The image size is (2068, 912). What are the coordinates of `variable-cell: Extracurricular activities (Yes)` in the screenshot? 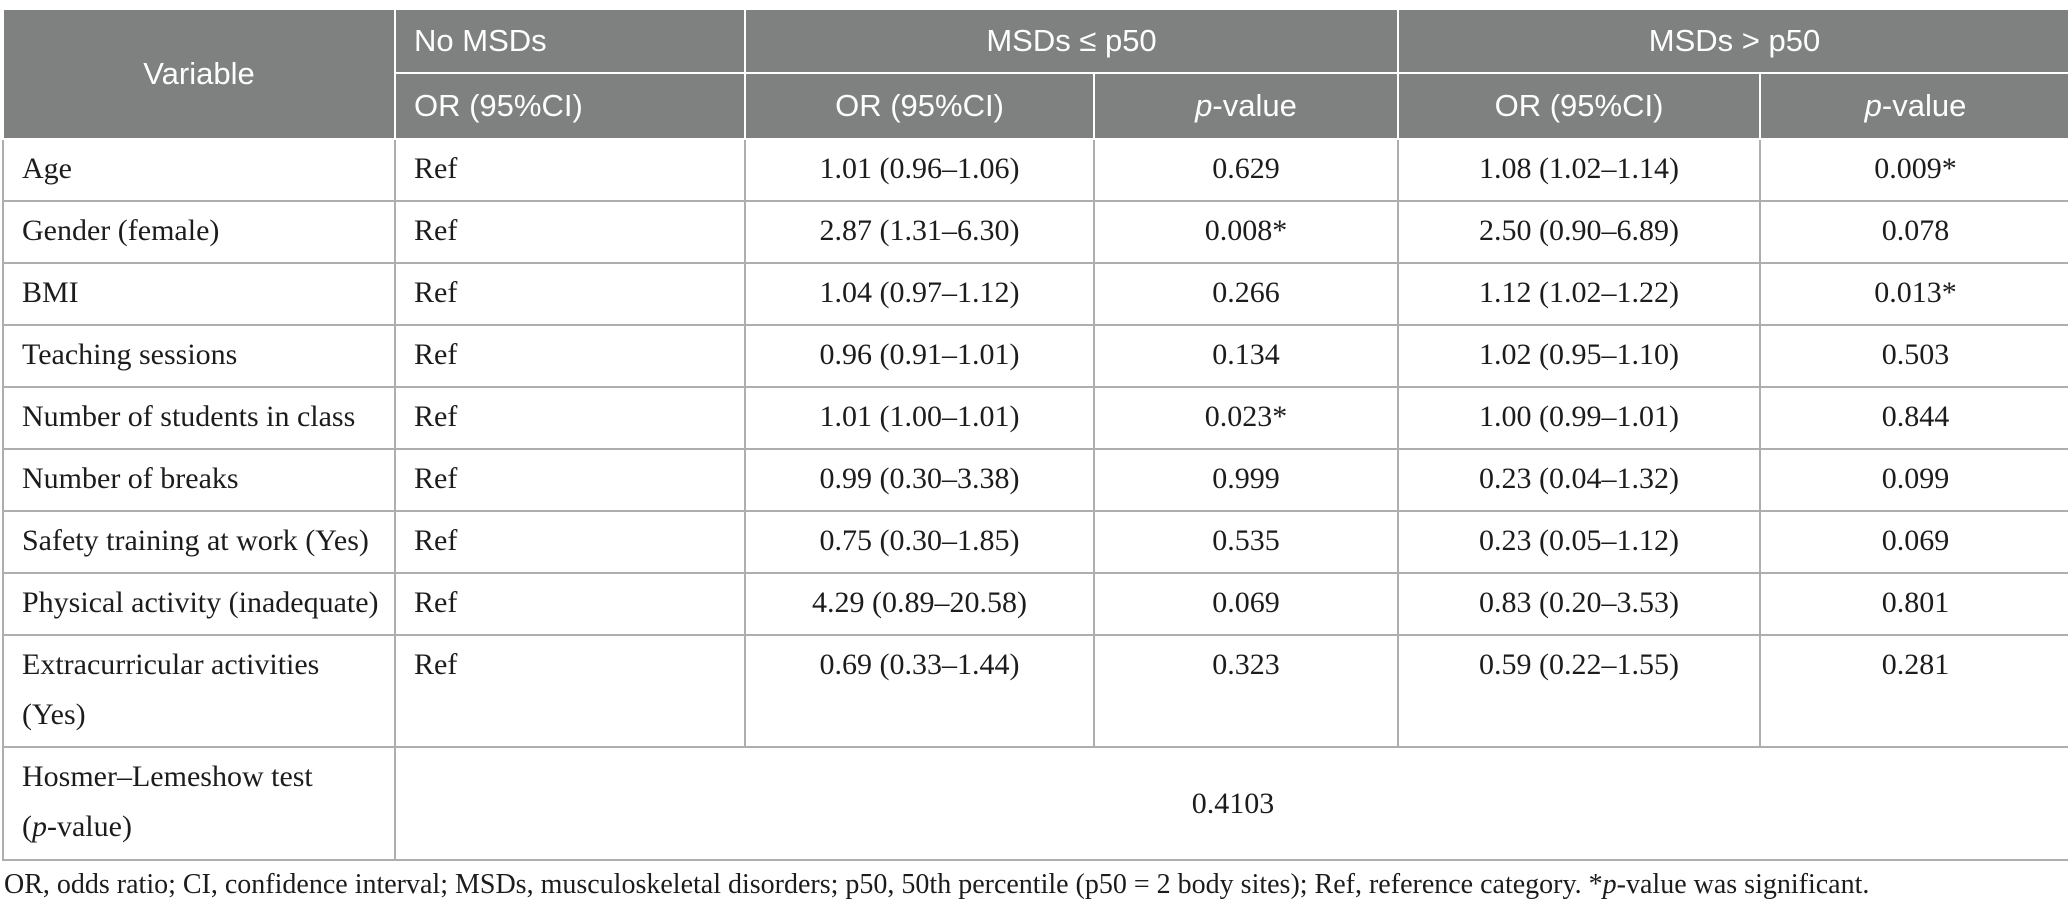 It's located at (199, 691).